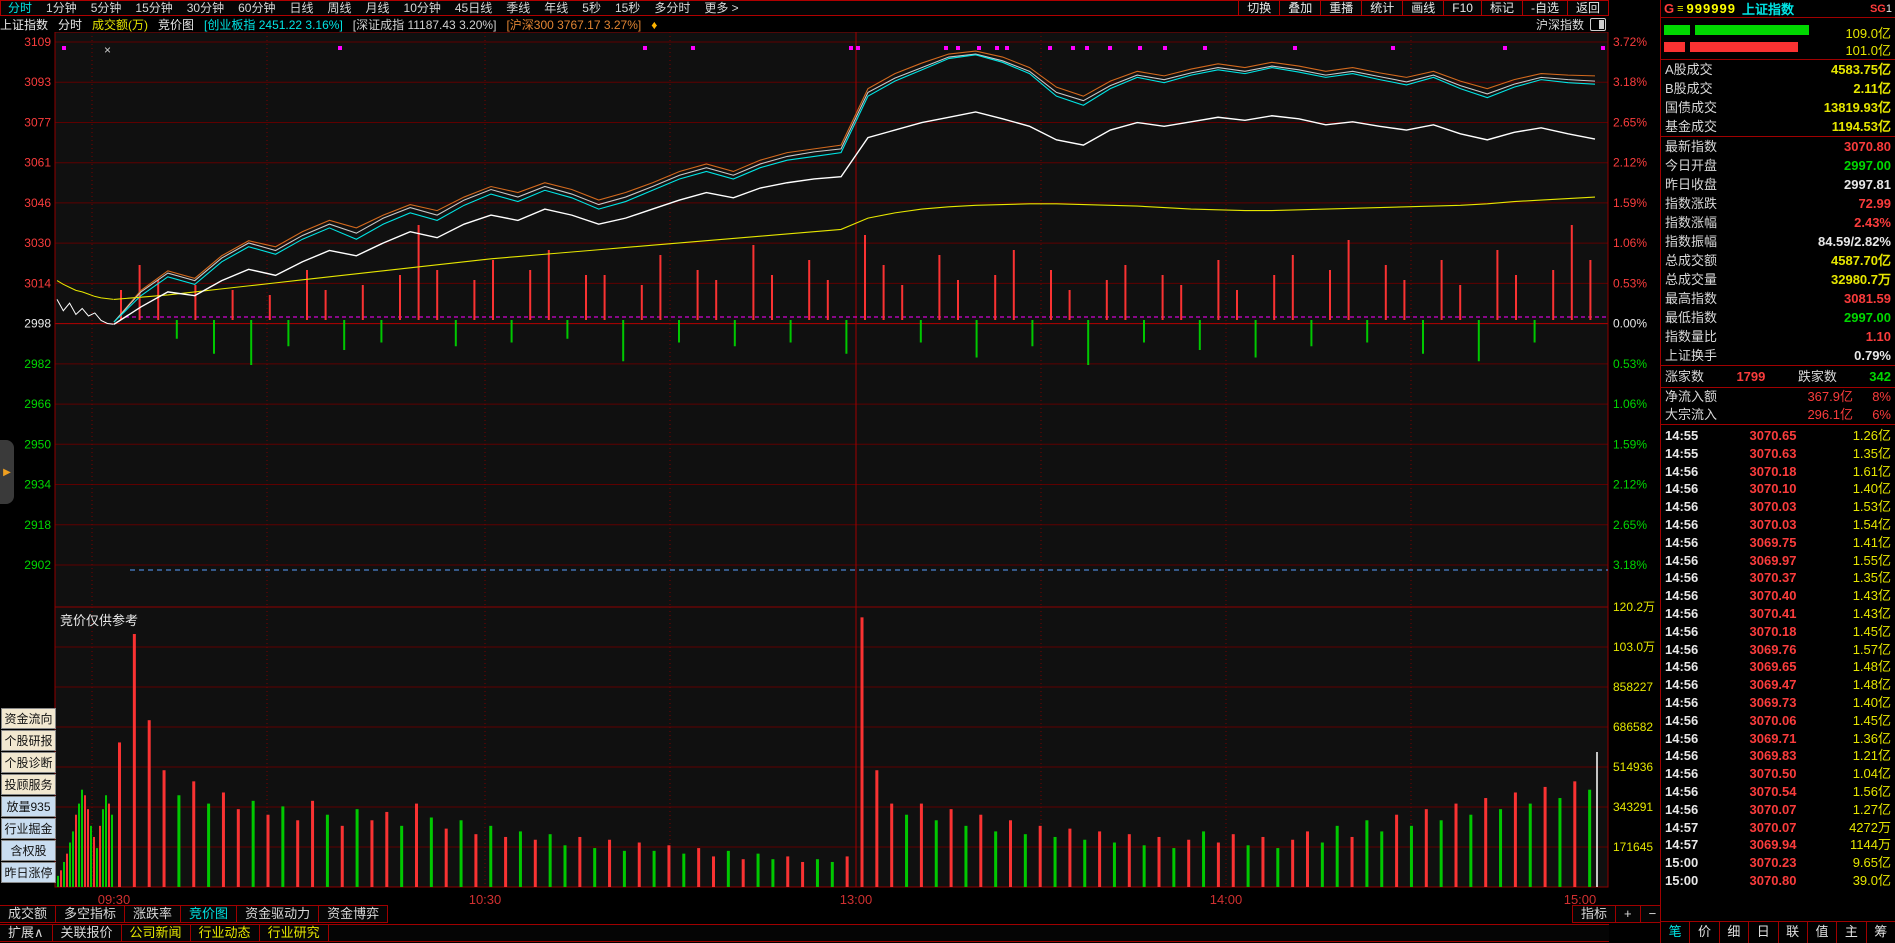 The image size is (1895, 943). I want to click on stock-name: 上证指数, so click(1767, 9).